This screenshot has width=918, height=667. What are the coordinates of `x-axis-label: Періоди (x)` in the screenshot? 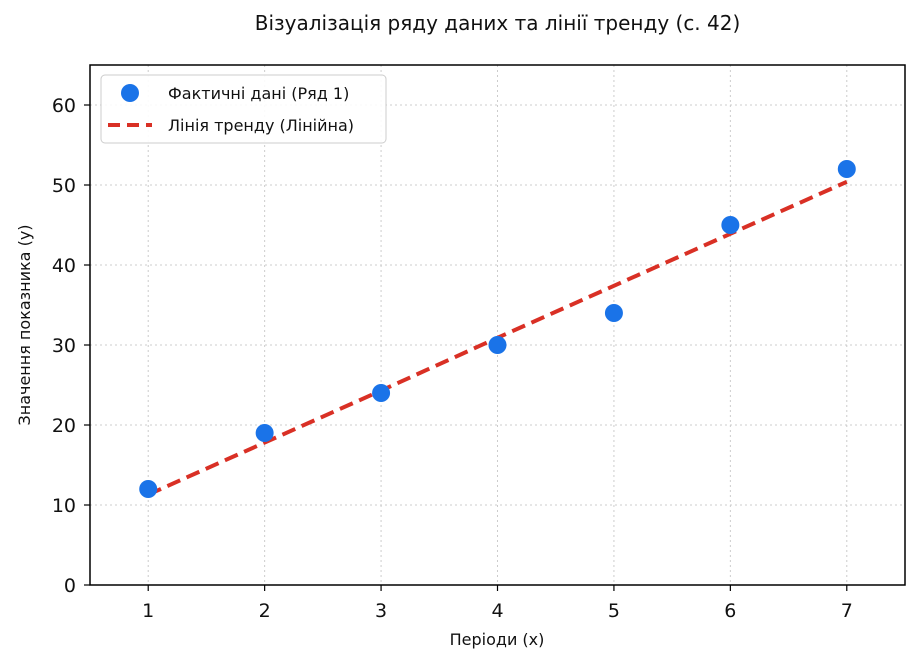 It's located at (497, 639).